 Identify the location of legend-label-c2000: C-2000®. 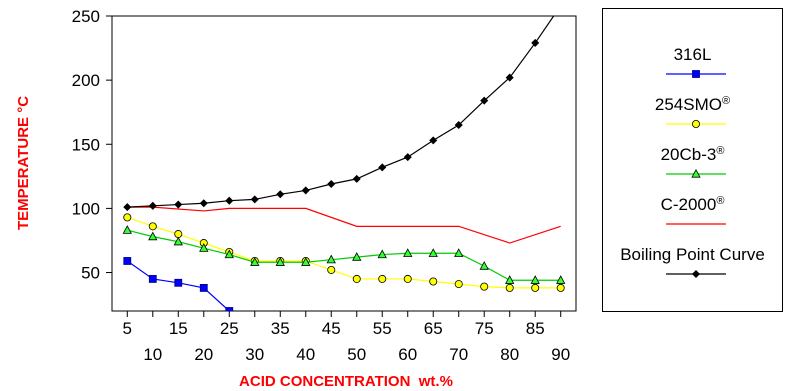
(692, 204).